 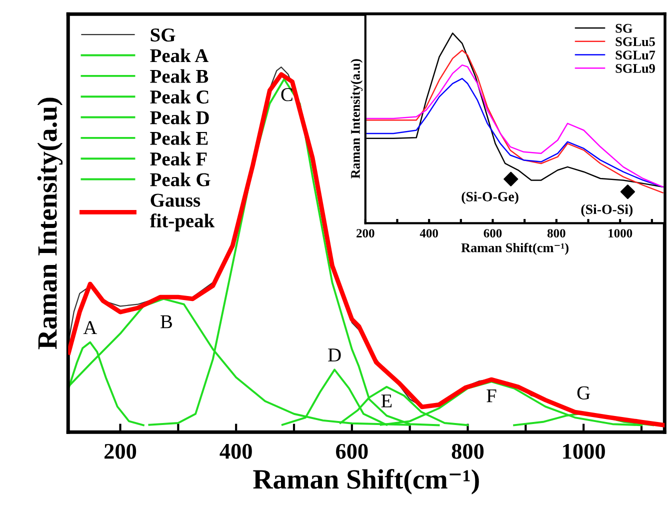 I want to click on legend-label: Peak F, so click(x=178, y=159).